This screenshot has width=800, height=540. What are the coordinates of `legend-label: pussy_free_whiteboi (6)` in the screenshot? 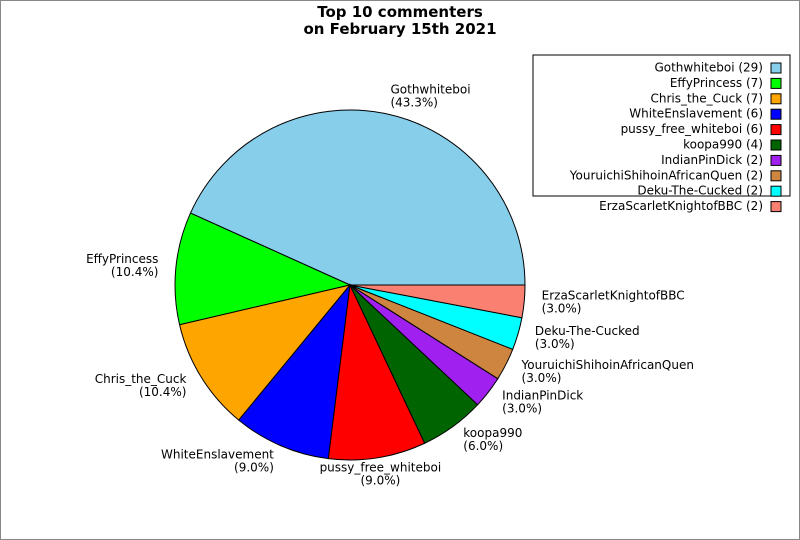 It's located at (692, 129).